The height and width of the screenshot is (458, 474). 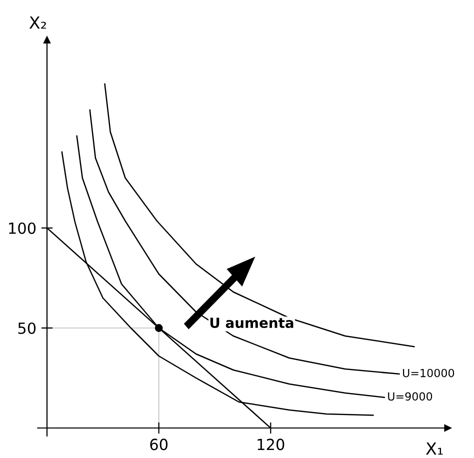 What do you see at coordinates (159, 444) in the screenshot?
I see `x-tick-label: 60` at bounding box center [159, 444].